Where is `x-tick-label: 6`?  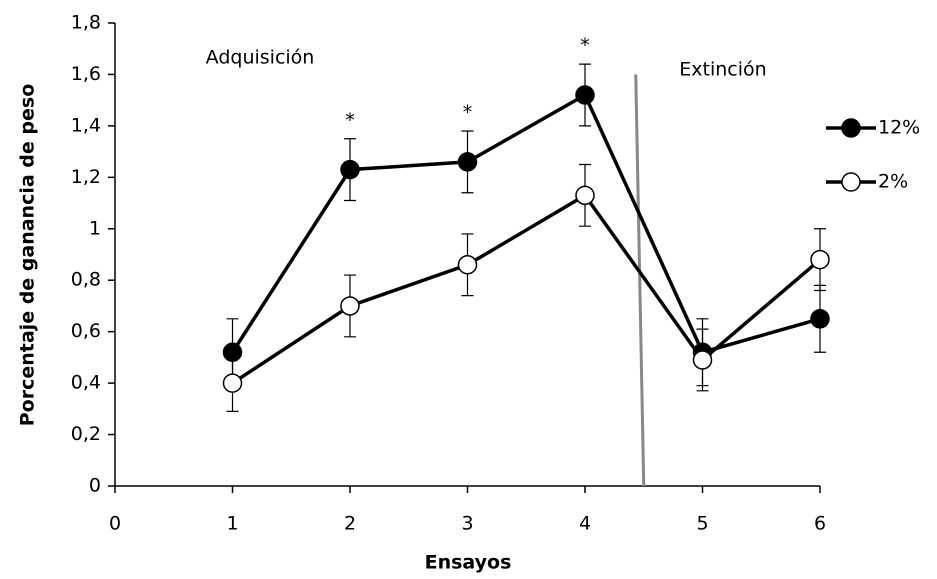 x-tick-label: 6 is located at coordinates (820, 524).